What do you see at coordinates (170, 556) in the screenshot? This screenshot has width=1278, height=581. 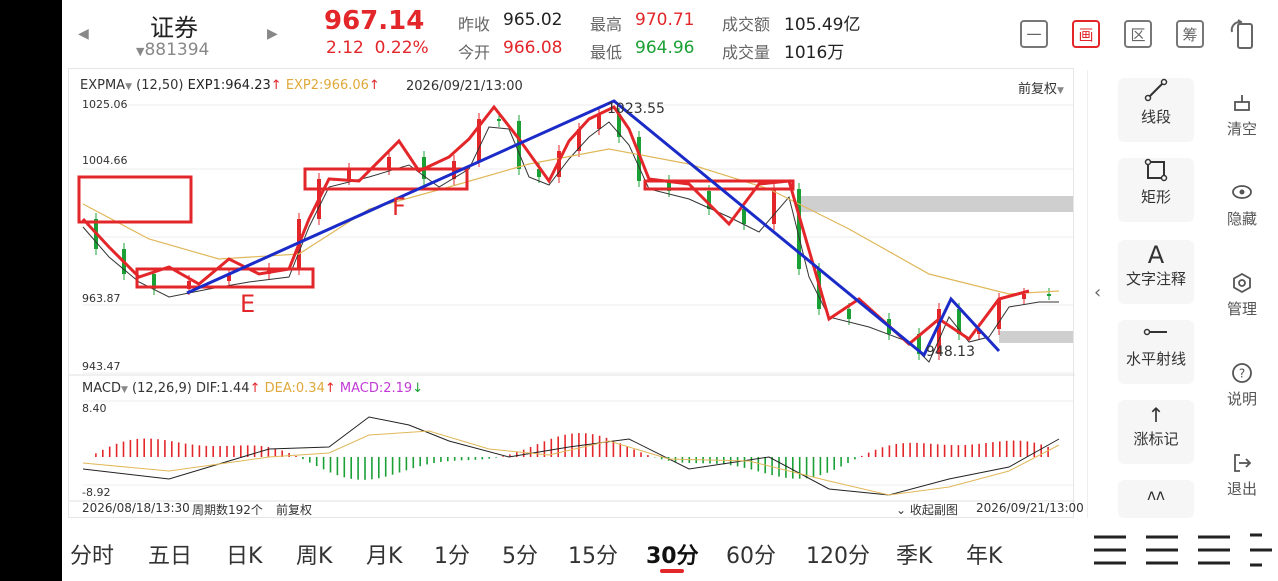 I see `timeframe-tab: 五日` at bounding box center [170, 556].